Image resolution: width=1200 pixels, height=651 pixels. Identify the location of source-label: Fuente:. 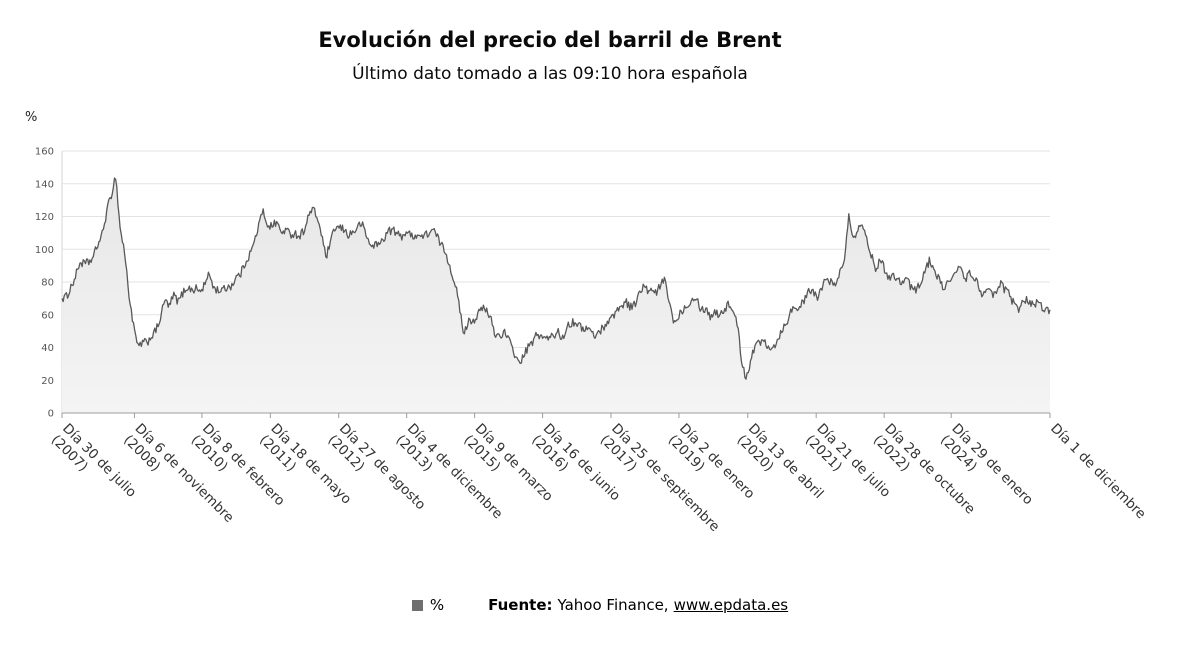
(520, 605).